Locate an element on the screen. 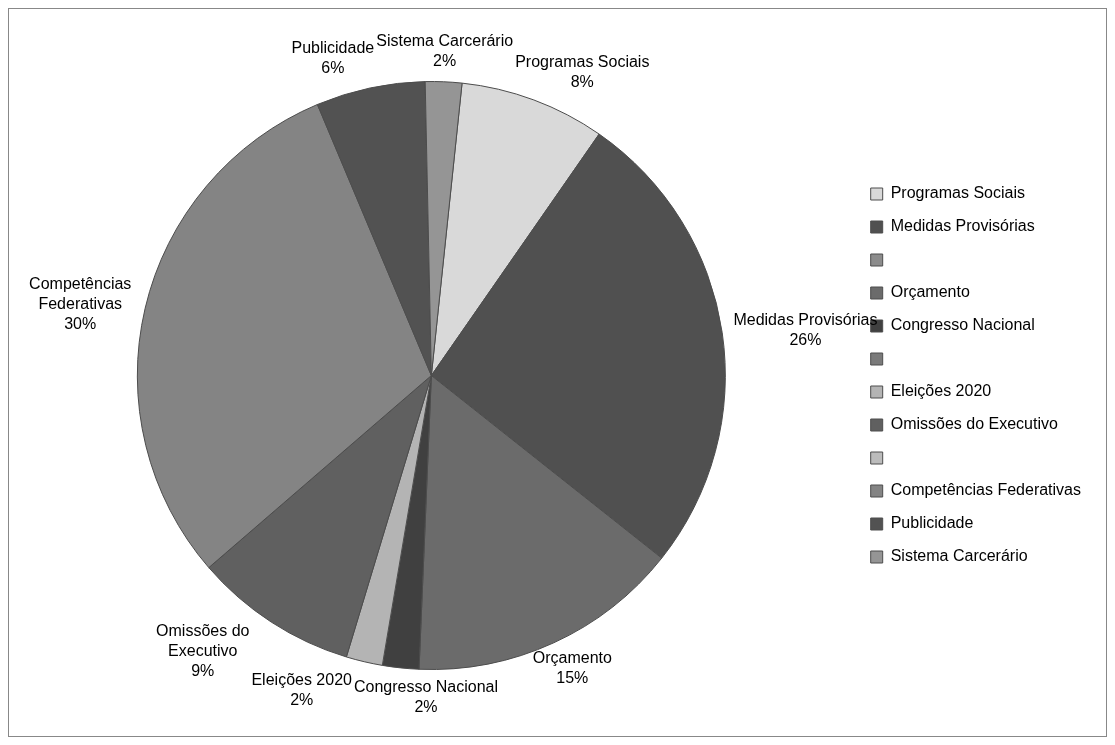 The width and height of the screenshot is (1115, 745). data-label: 15% is located at coordinates (572, 677).